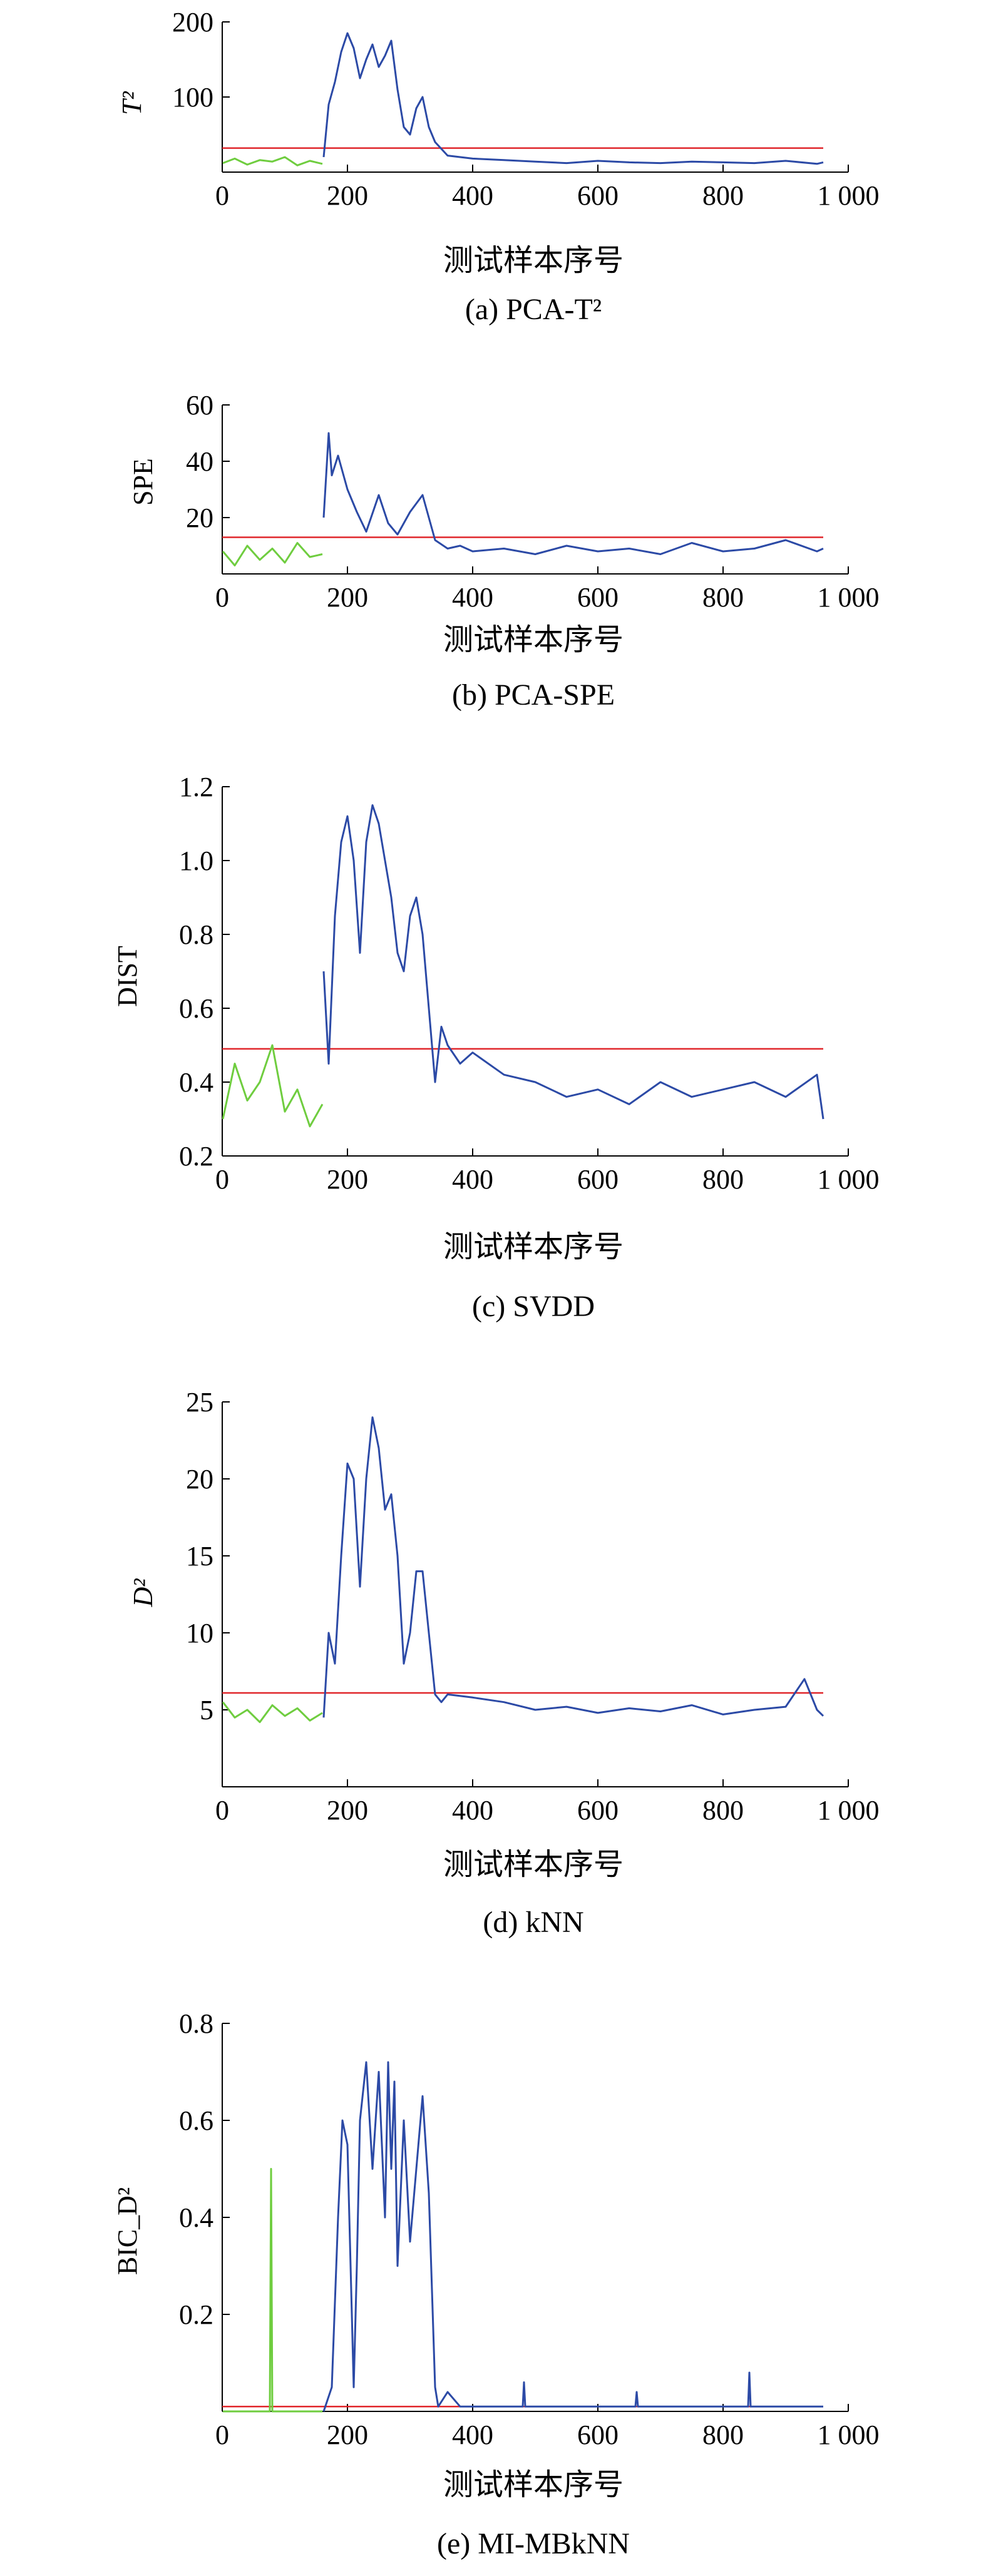 The height and width of the screenshot is (2576, 986). Describe the element at coordinates (533, 260) in the screenshot. I see `xlabel-a: 测试样本序号` at that location.